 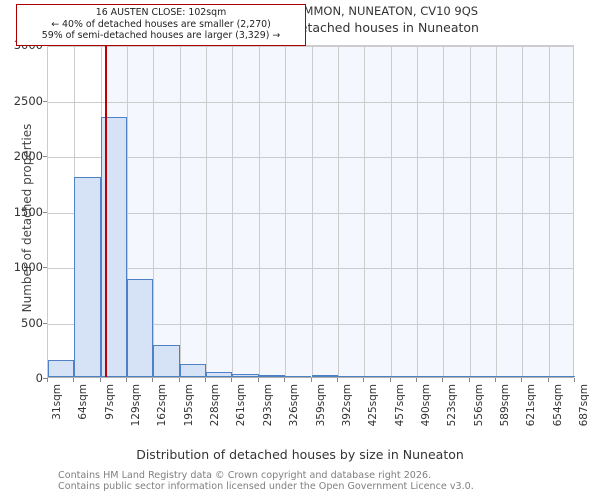 I want to click on x-axis-tick-label: 392sqm, so click(x=346, y=405).